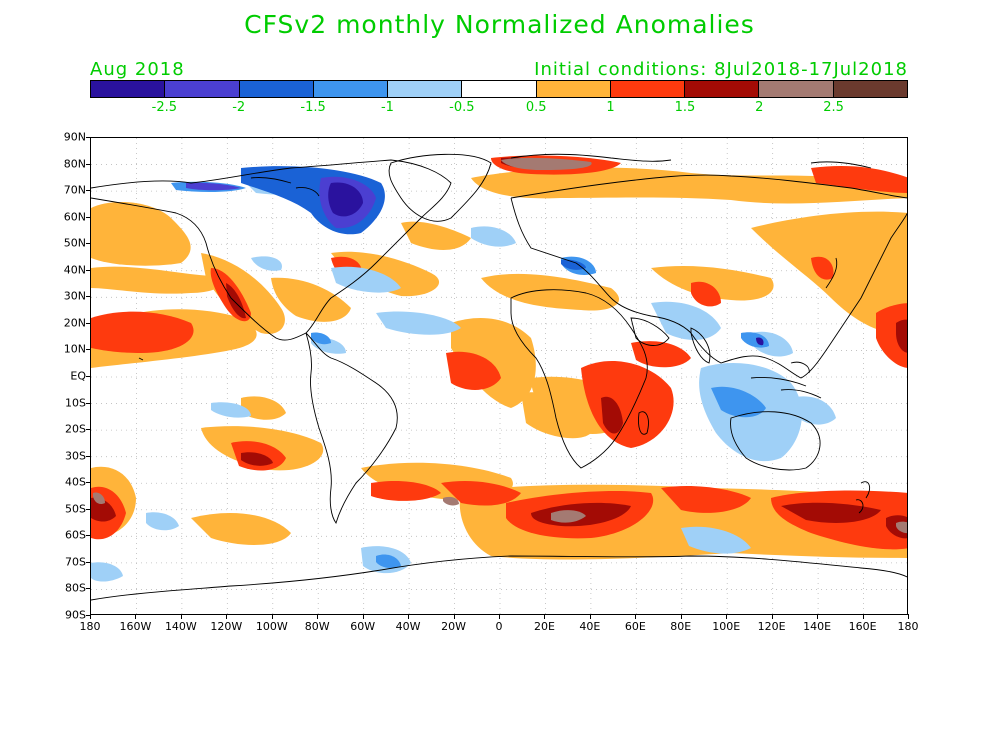  What do you see at coordinates (180, 626) in the screenshot?
I see `longitude-label: 140W` at bounding box center [180, 626].